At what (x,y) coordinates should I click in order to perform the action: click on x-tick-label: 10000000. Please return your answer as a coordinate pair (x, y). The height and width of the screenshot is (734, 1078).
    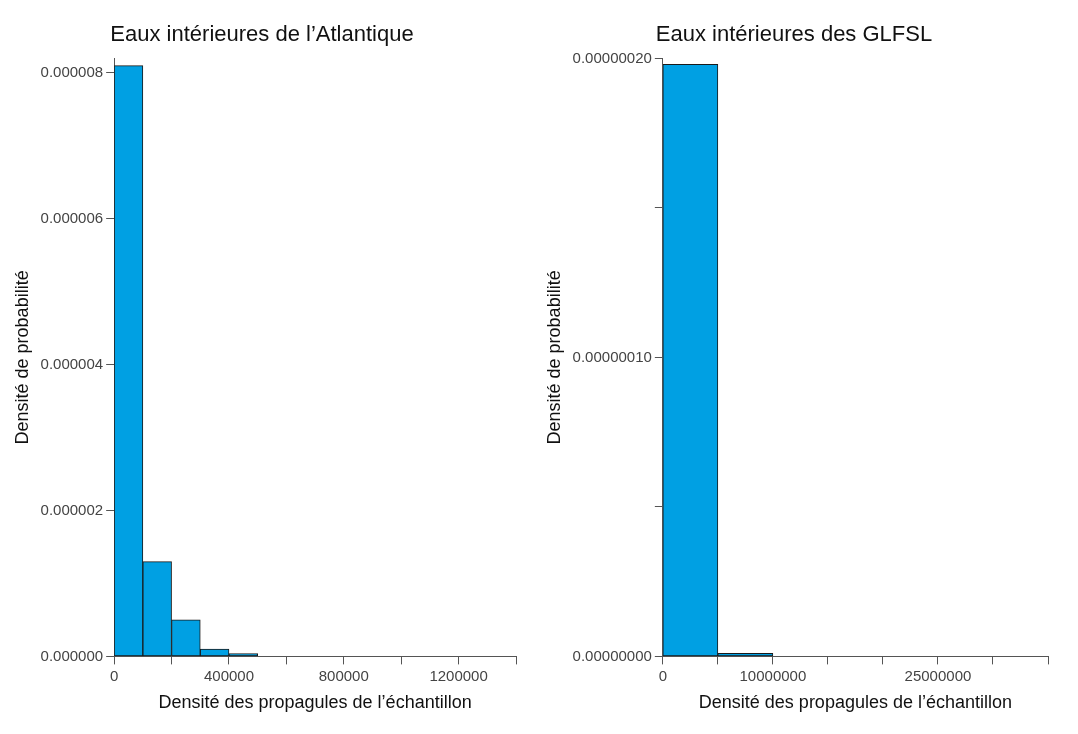
    Looking at the image, I should click on (773, 675).